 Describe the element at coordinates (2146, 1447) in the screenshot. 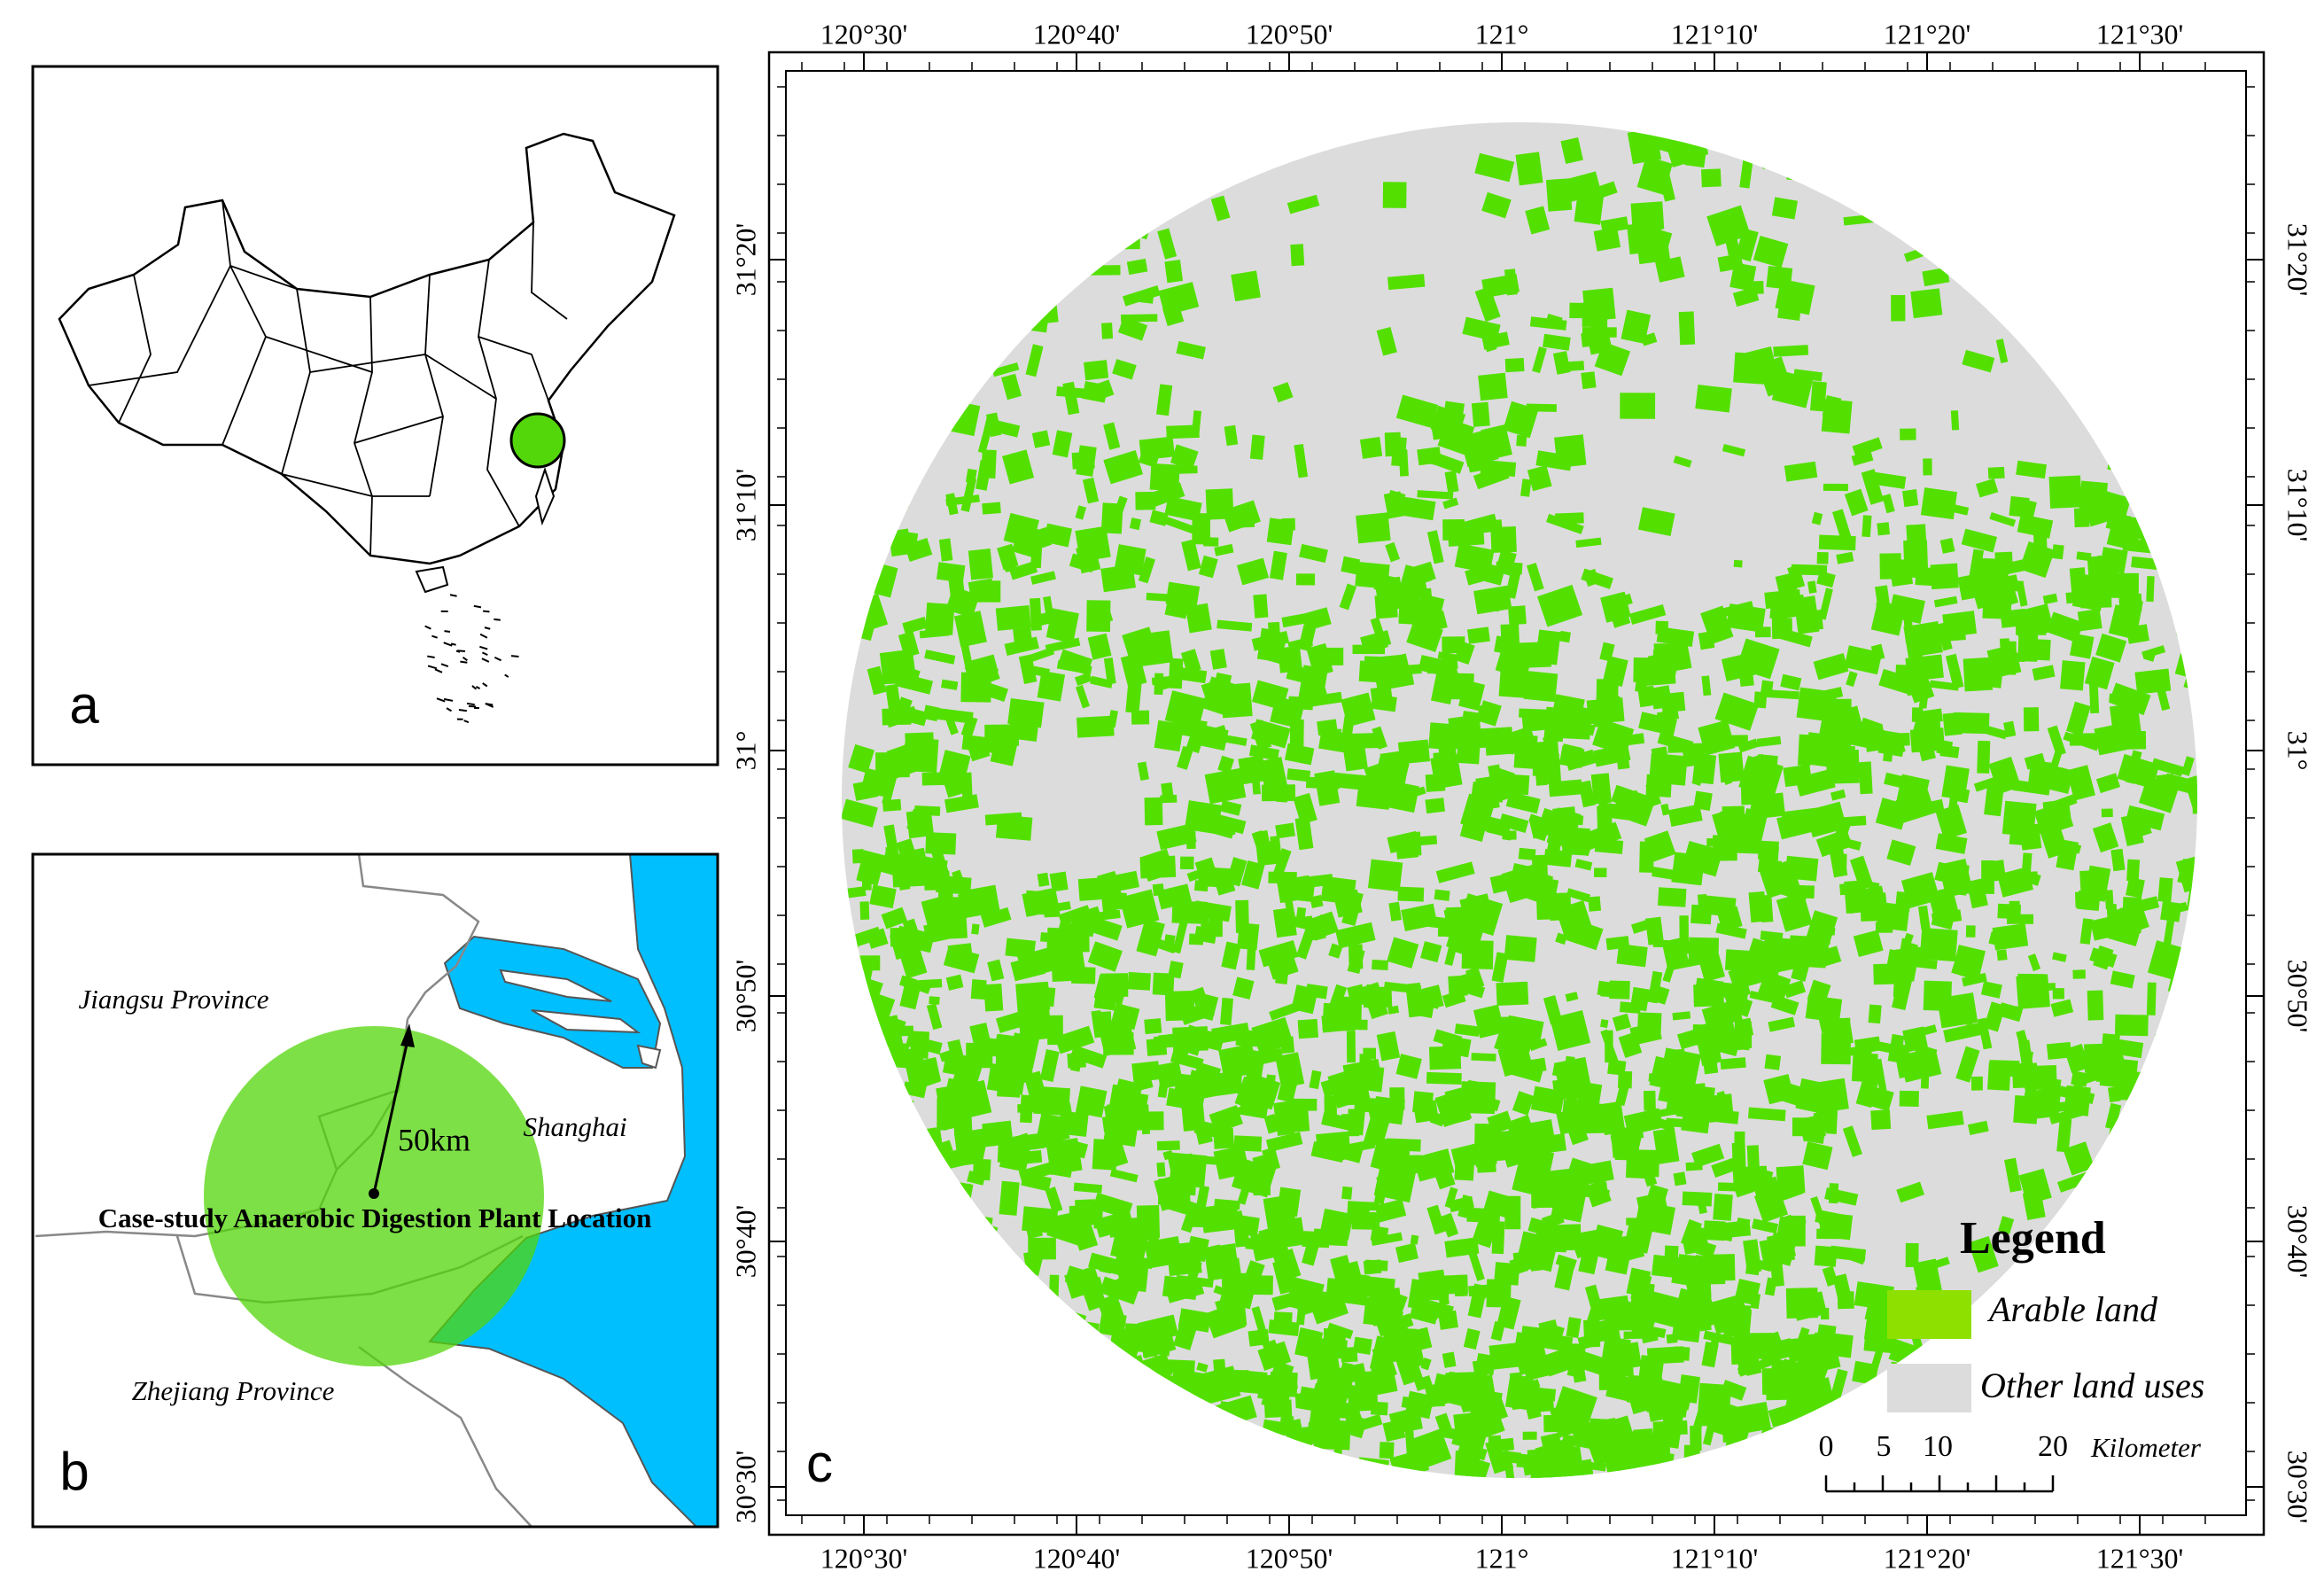

I see `scale-unit: Kilometer` at that location.